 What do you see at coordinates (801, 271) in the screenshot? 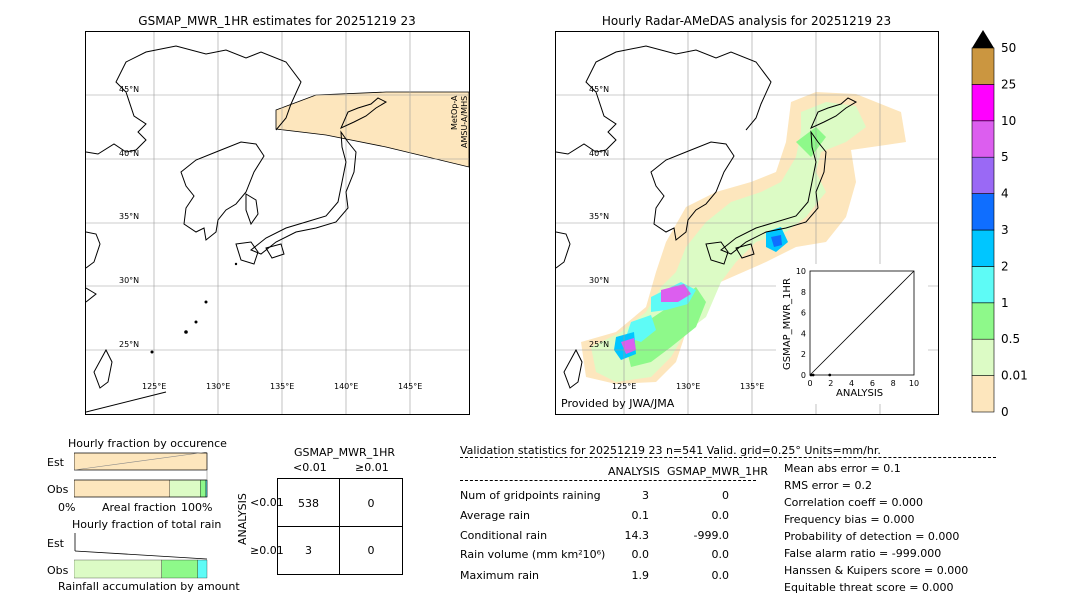
I see `scatter-ytick-5: 10` at bounding box center [801, 271].